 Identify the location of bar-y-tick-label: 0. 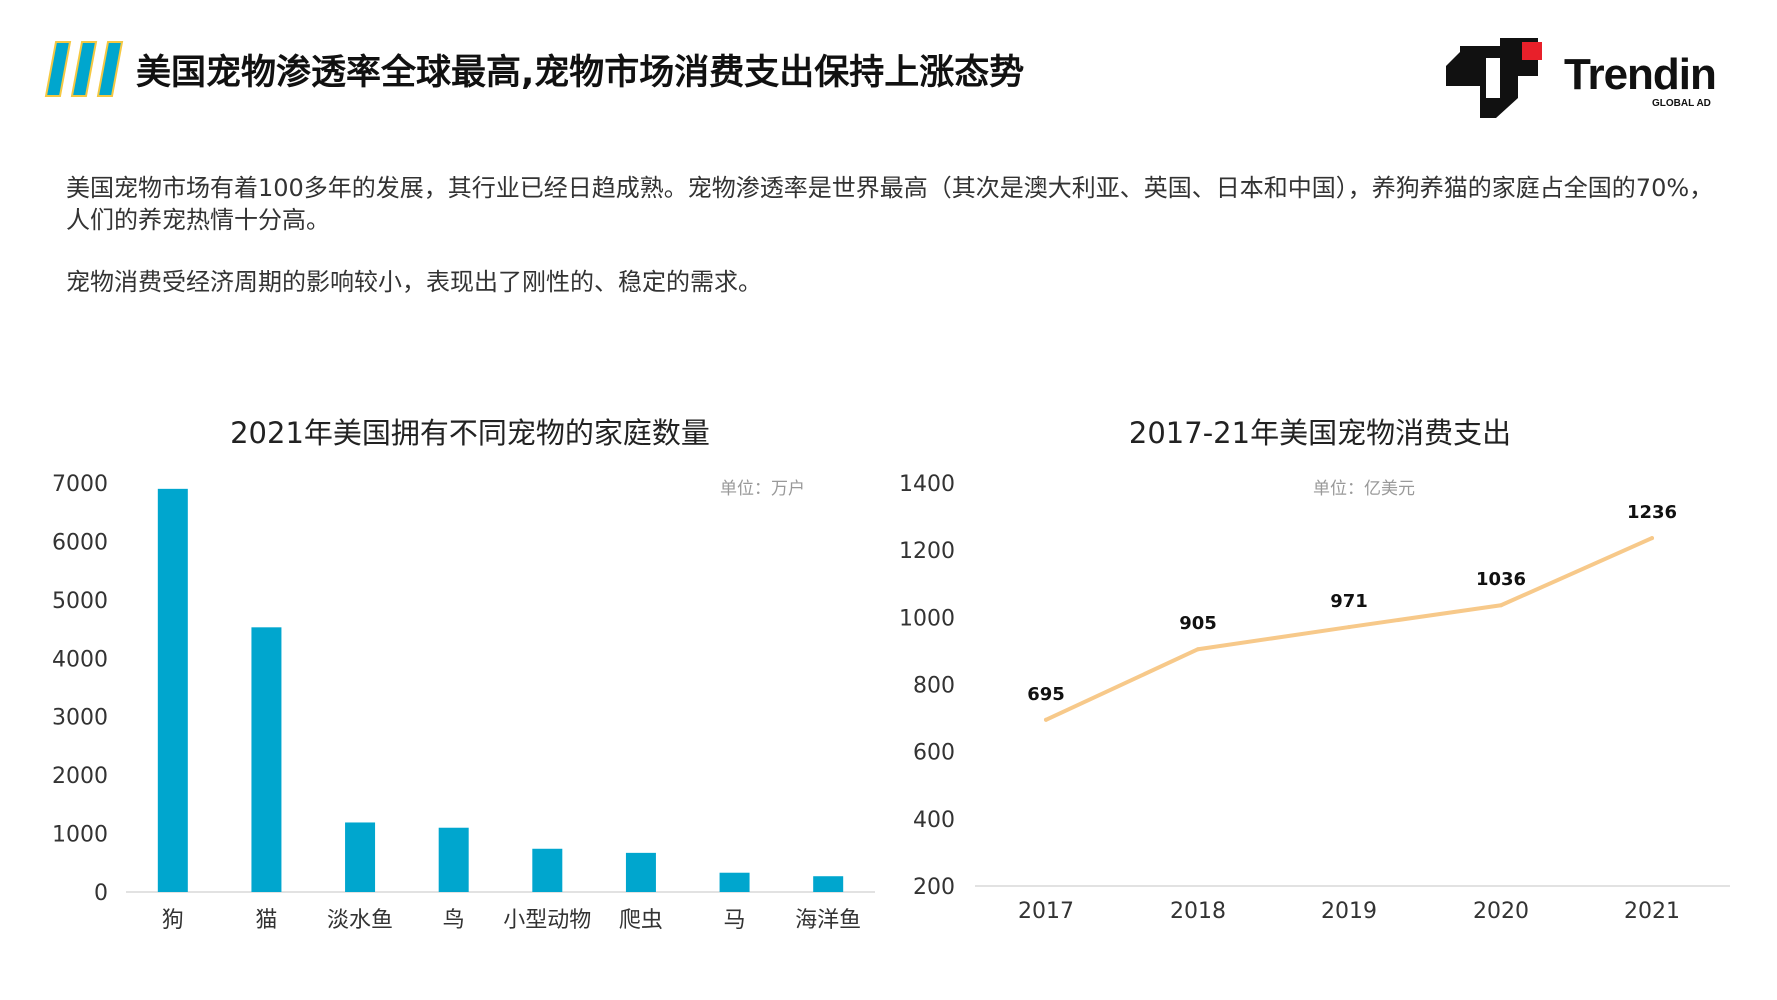
(101, 893).